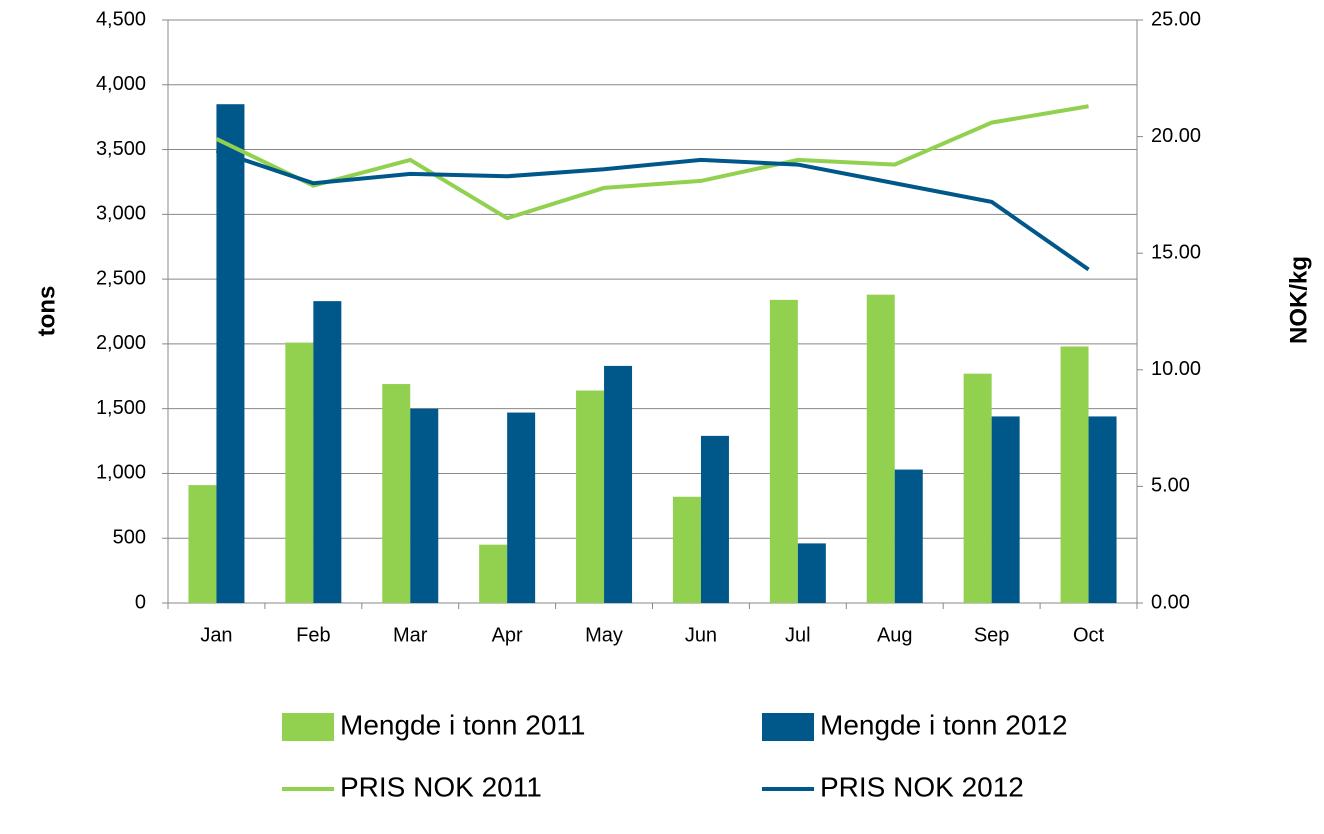 The width and height of the screenshot is (1324, 834). Describe the element at coordinates (1176, 252) in the screenshot. I see `y2-tick-label: 15.00` at that location.